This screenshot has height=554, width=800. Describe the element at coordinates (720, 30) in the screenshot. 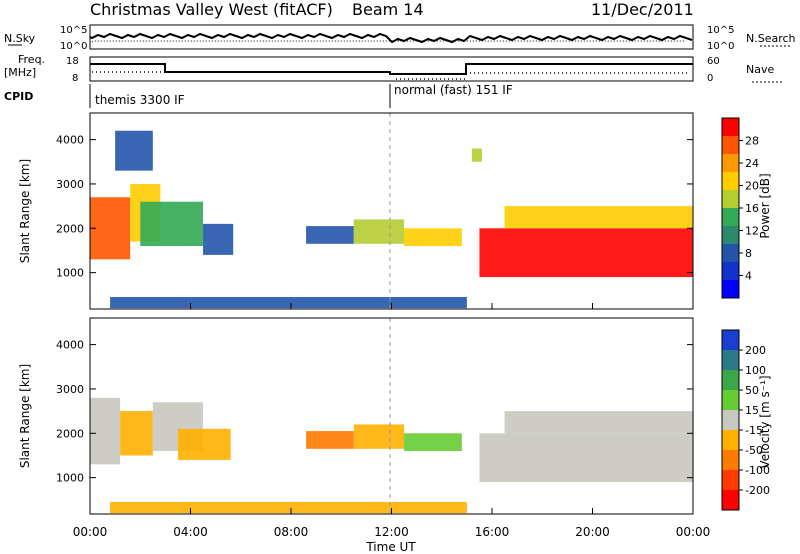

I see `noise-tick-right-hi: 10^5` at that location.